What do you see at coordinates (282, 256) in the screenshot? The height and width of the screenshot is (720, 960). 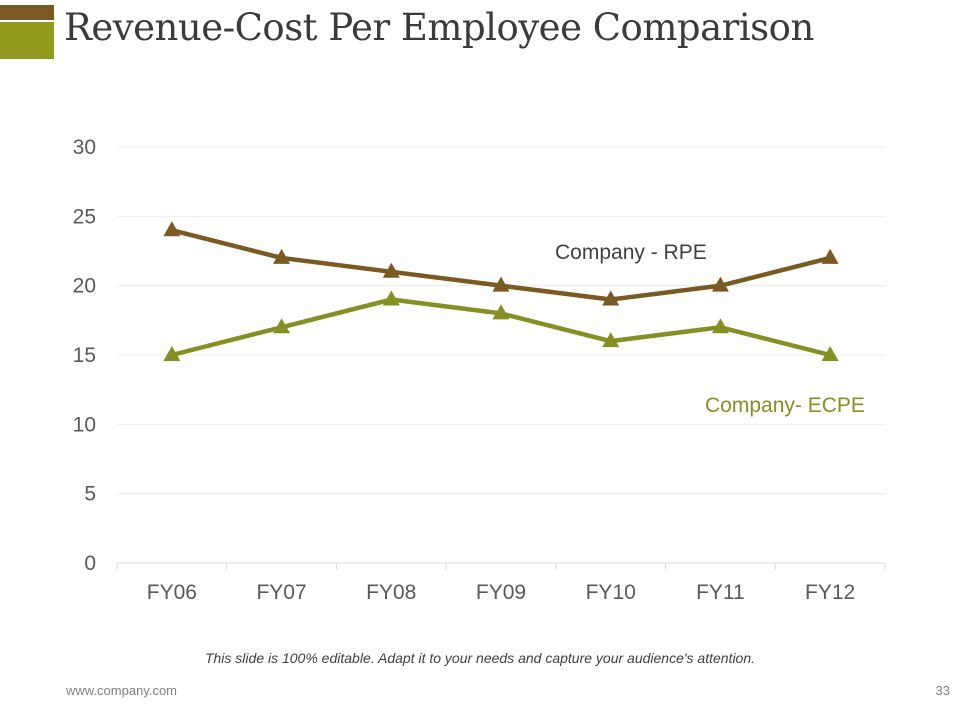 I see `data-point-rpe-fy07` at bounding box center [282, 256].